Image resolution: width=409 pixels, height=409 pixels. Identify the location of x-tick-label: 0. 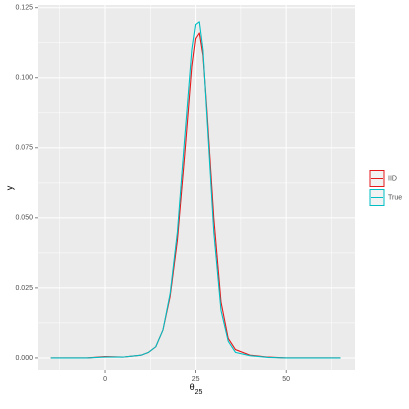
(105, 379).